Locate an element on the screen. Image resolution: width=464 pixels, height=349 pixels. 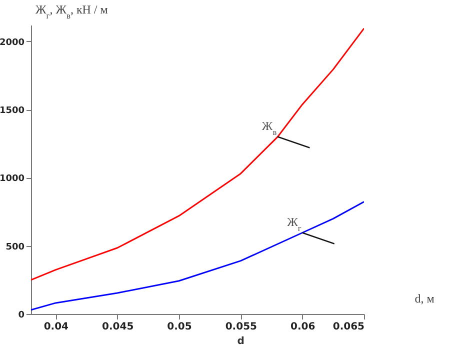
x-tick-label: 0.04 is located at coordinates (56, 327).